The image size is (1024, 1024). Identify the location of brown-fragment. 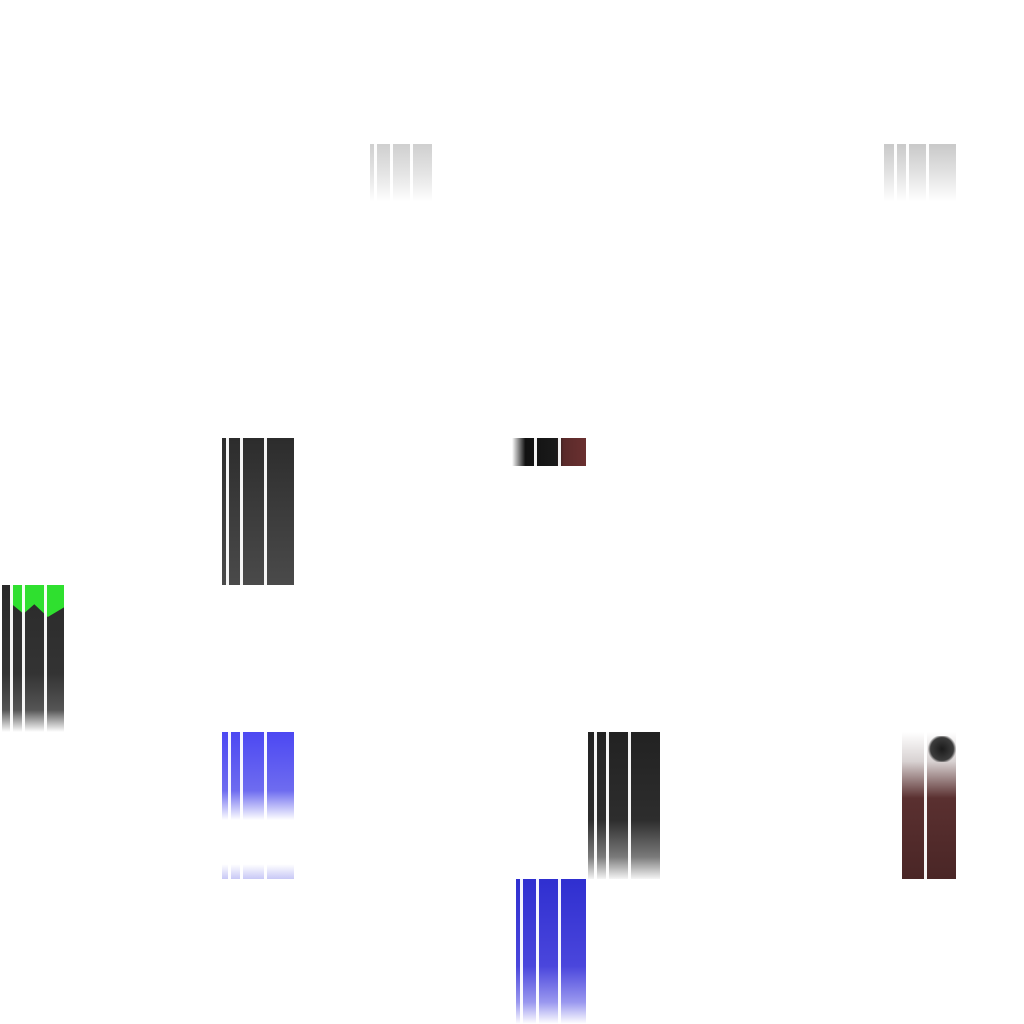
(929, 805).